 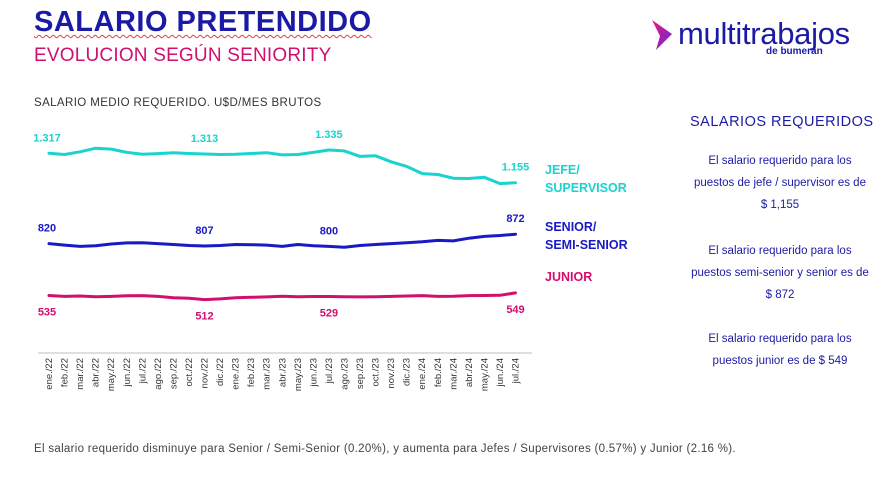 What do you see at coordinates (329, 314) in the screenshot?
I see `data-label: 529` at bounding box center [329, 314].